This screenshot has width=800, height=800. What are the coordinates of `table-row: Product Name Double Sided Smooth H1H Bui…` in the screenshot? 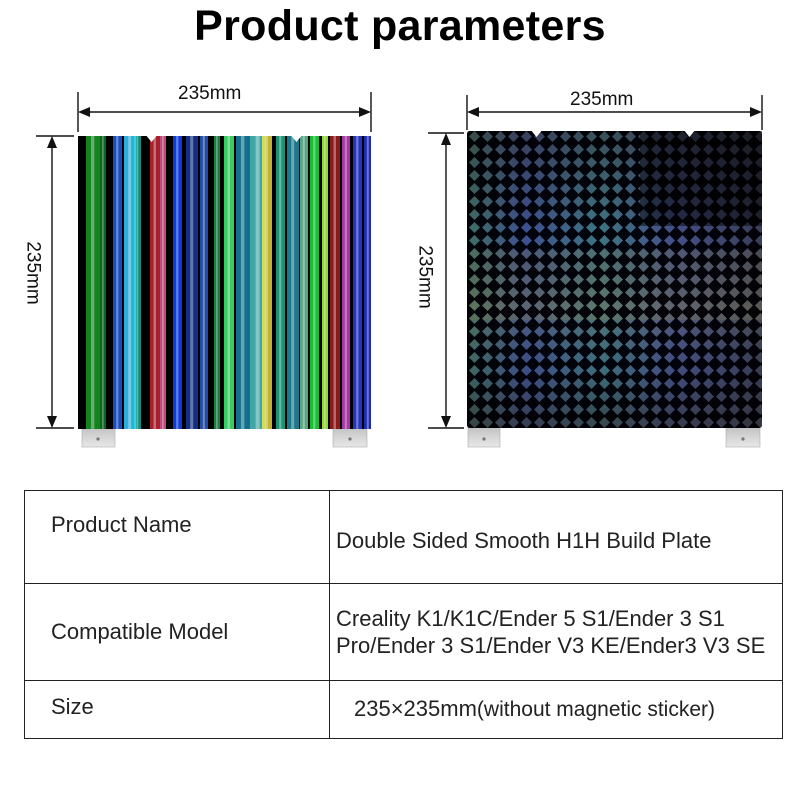 It's located at (403, 537).